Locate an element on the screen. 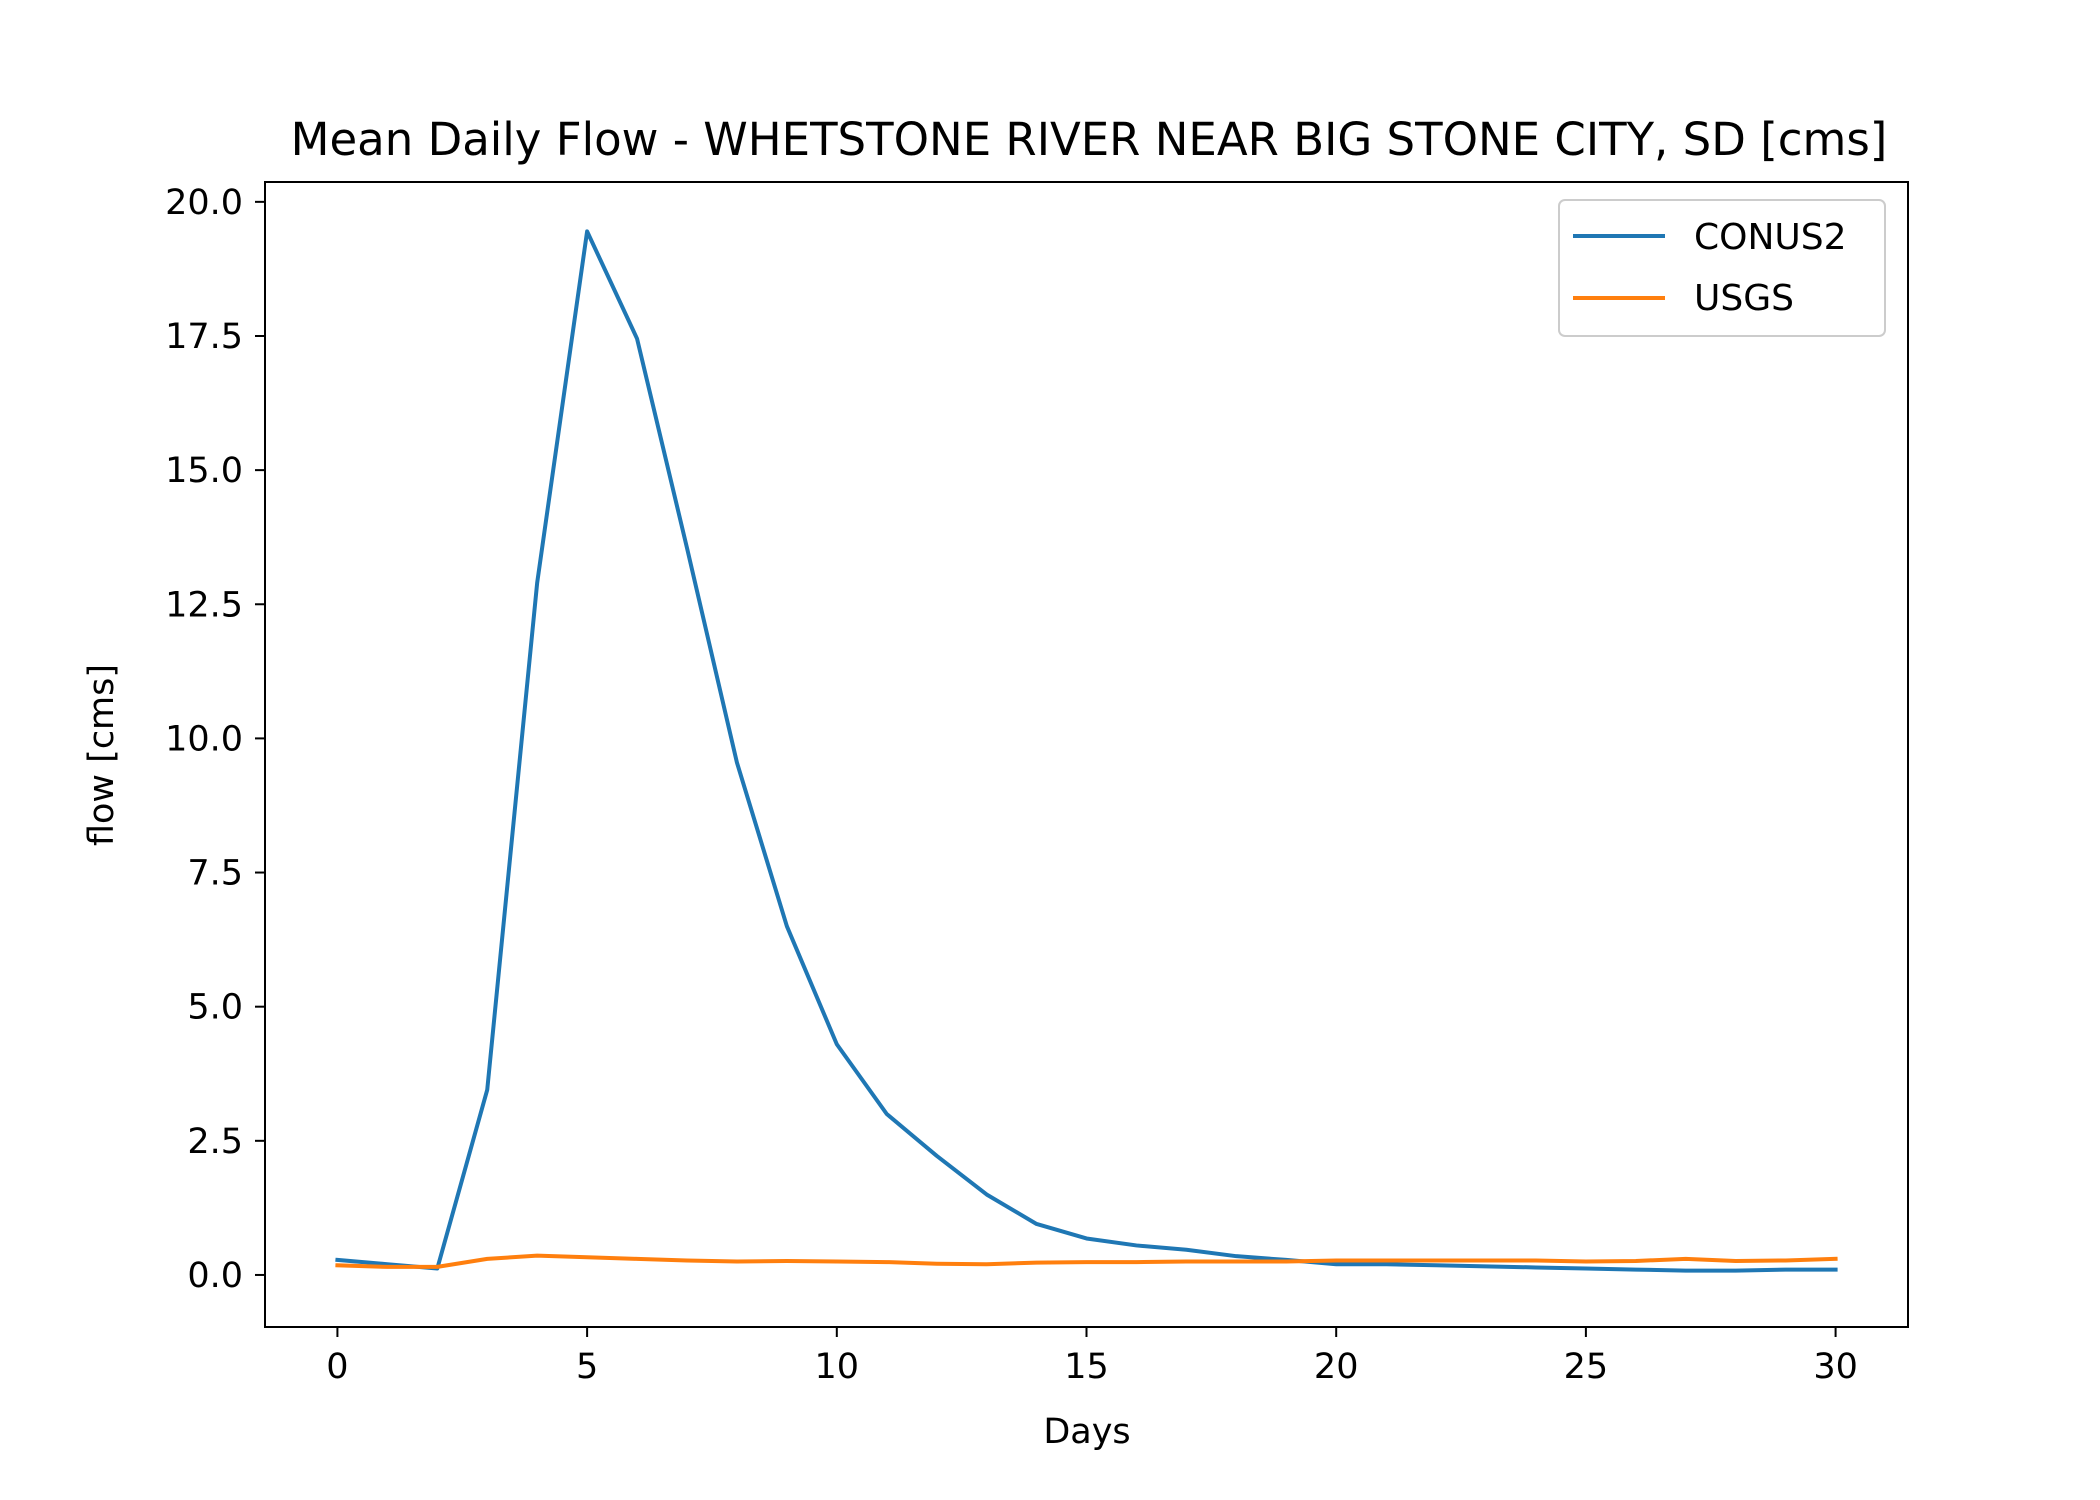 The height and width of the screenshot is (1500, 2100). legend: CONUS2 USGS is located at coordinates (1722, 268).